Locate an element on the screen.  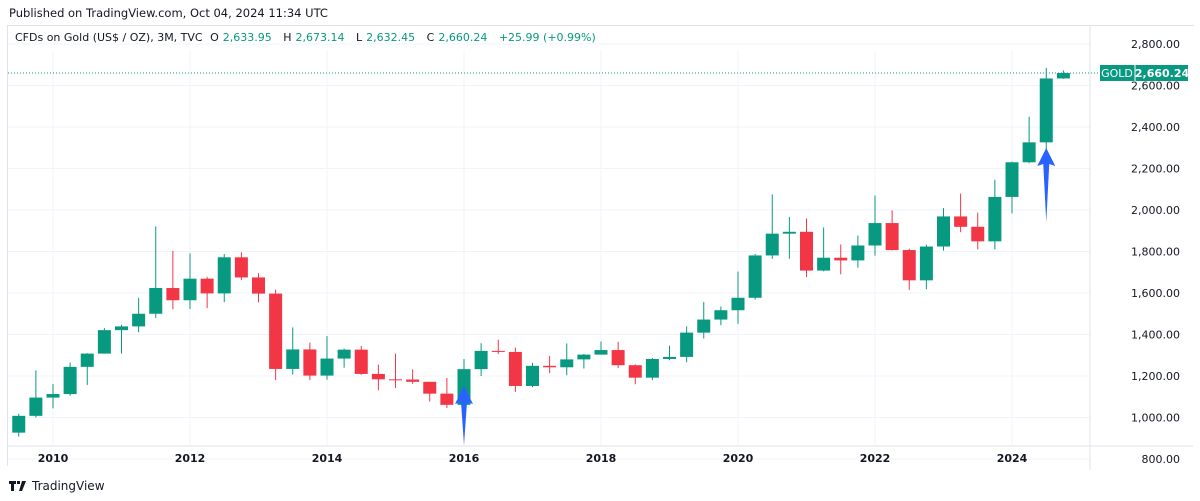
y-tick-label: 2,000.00 is located at coordinates (1155, 210).